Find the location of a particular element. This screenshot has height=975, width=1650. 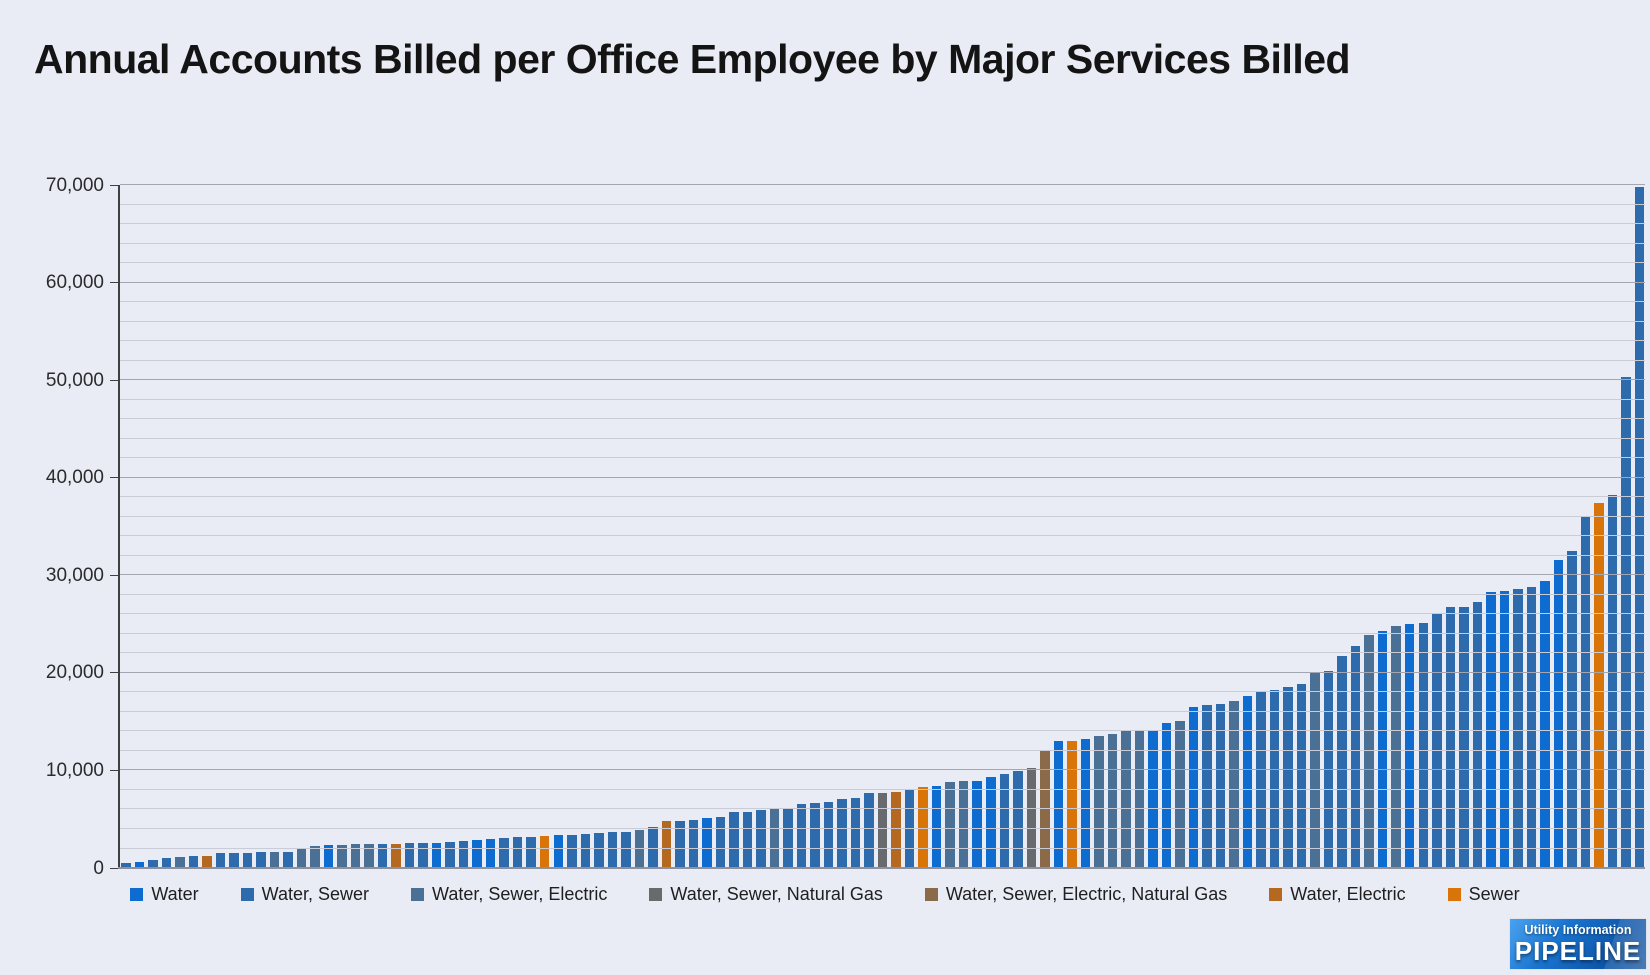

legend-item: Water, Sewer, Electric is located at coordinates (509, 894).